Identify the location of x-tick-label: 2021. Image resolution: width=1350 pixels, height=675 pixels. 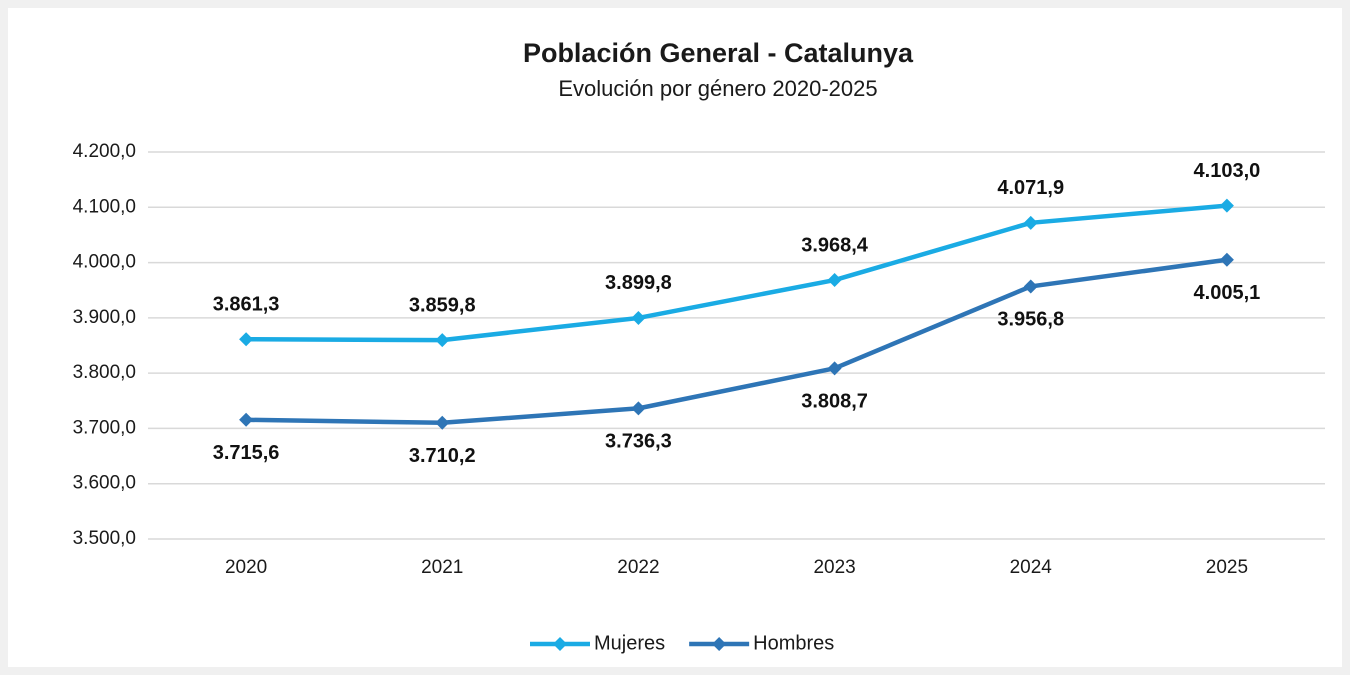
(442, 567).